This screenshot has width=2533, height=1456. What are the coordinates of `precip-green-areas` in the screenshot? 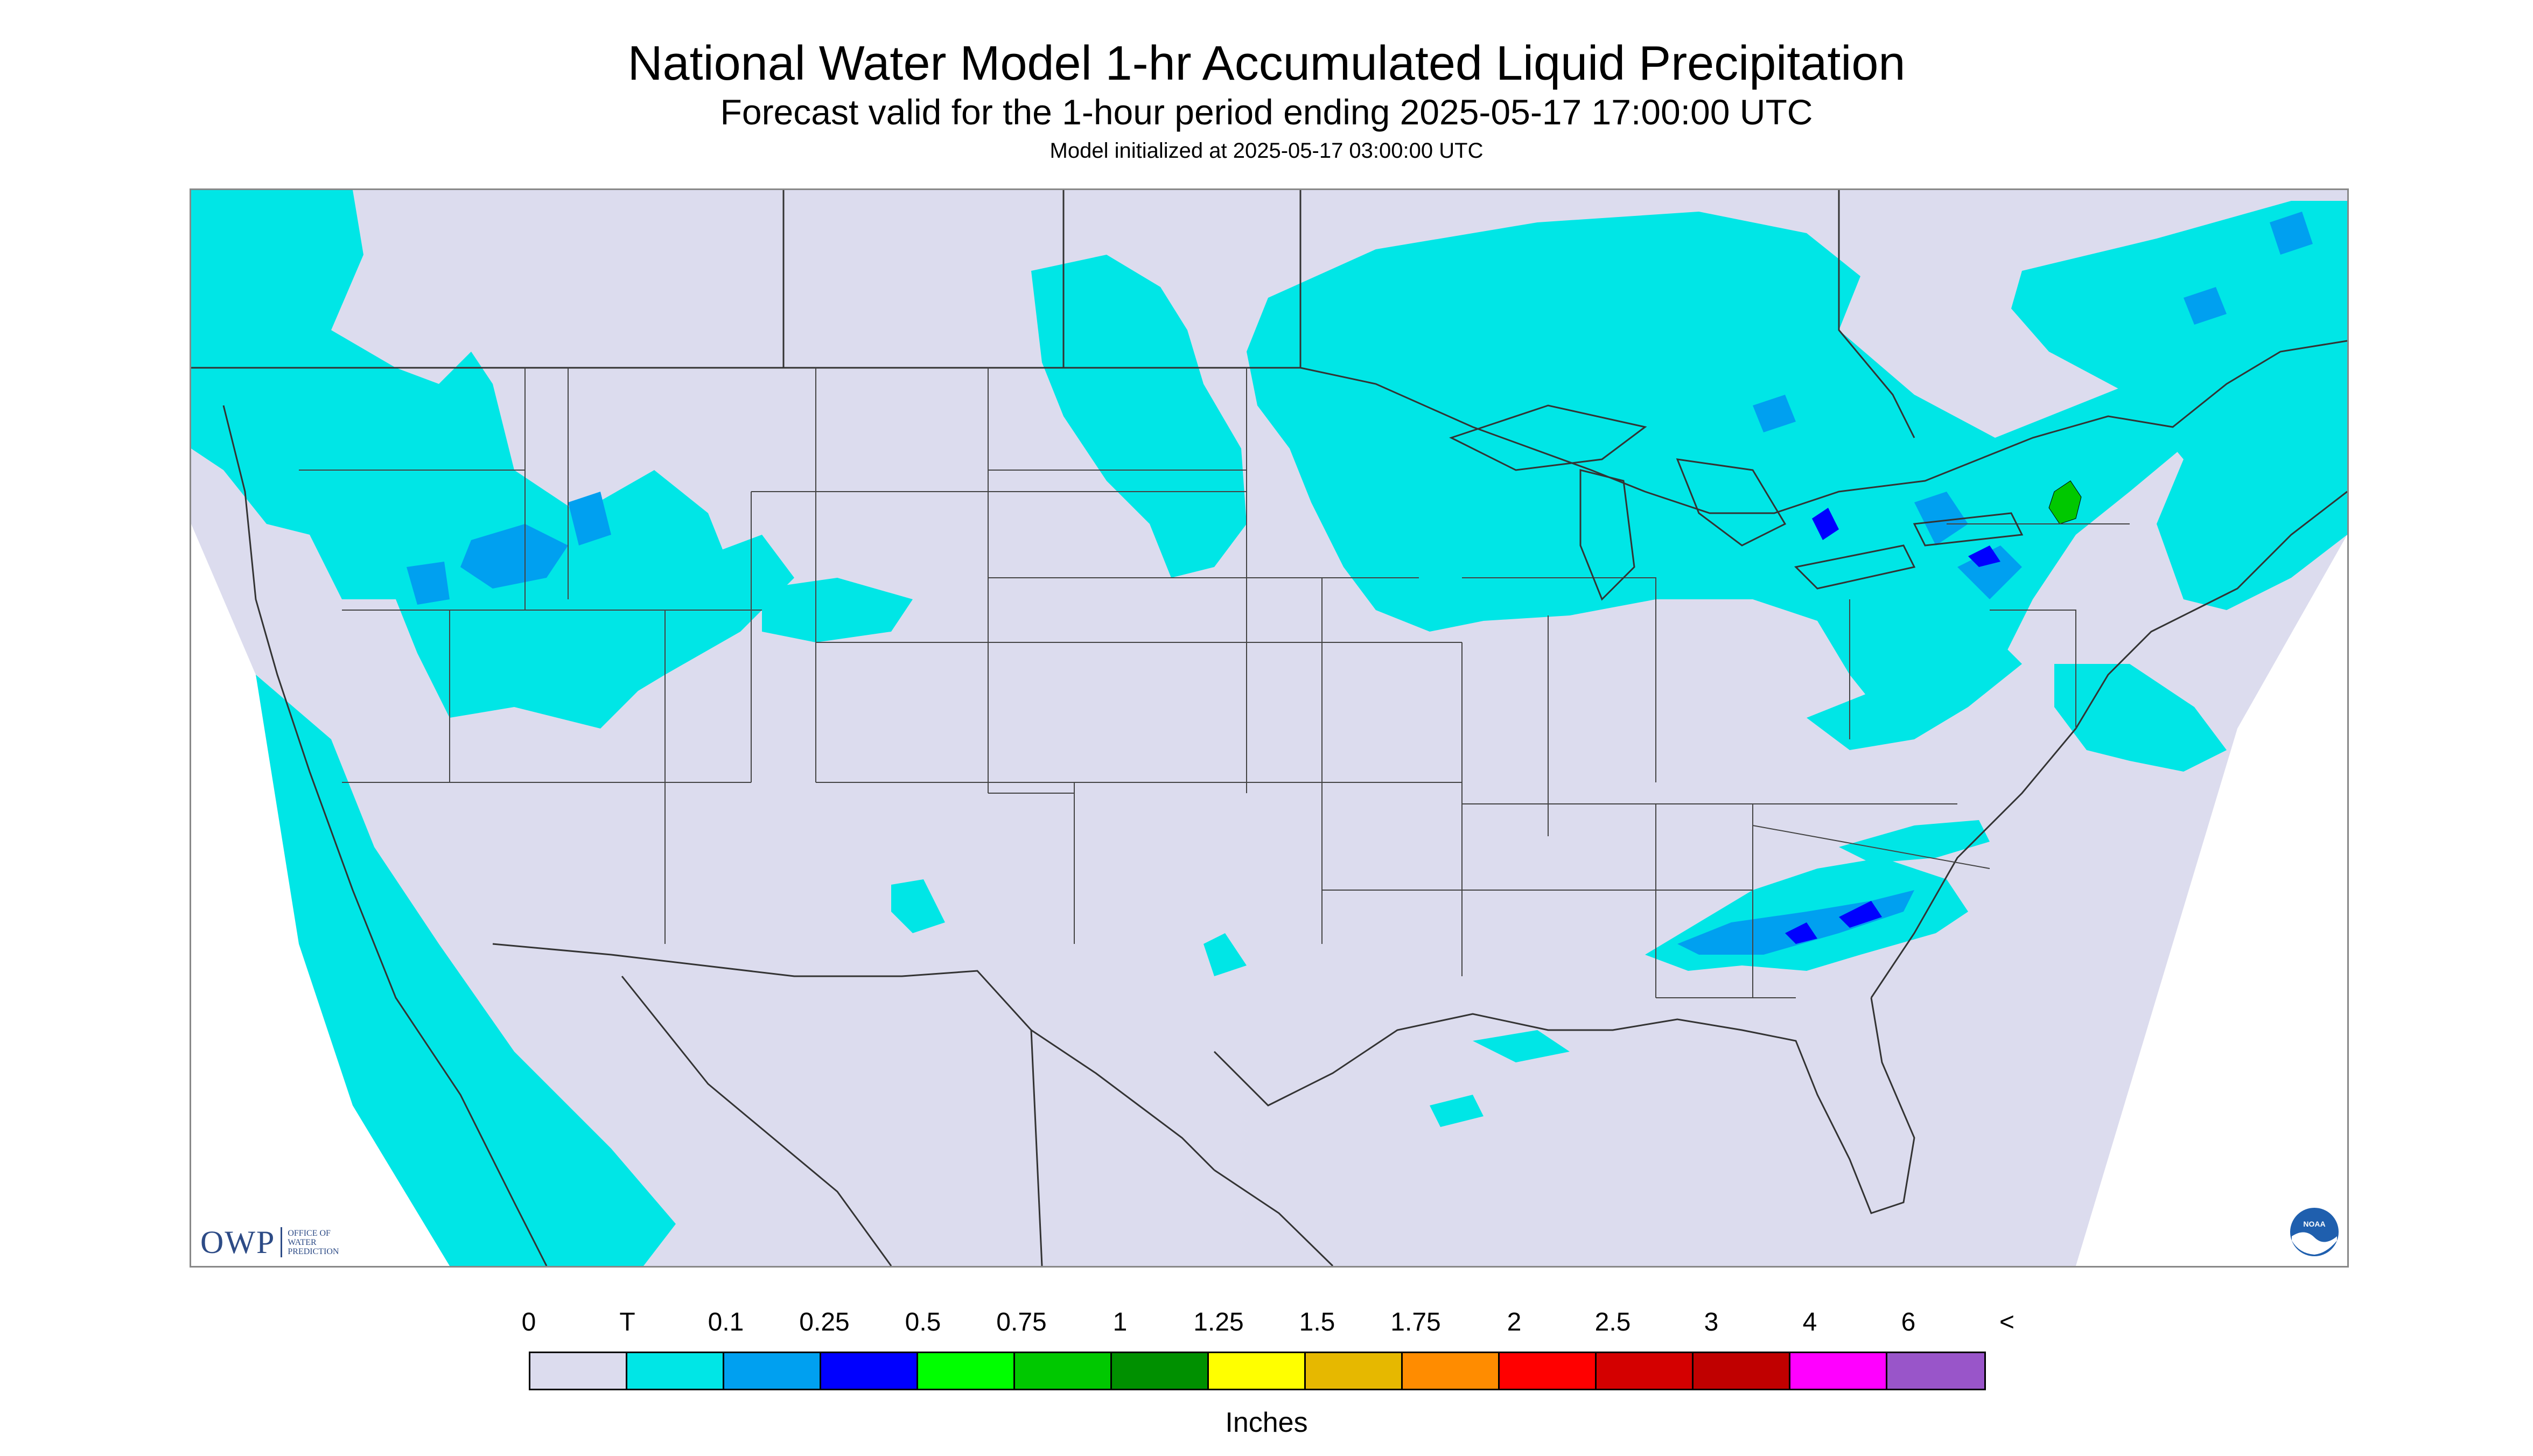 It's located at (2065, 502).